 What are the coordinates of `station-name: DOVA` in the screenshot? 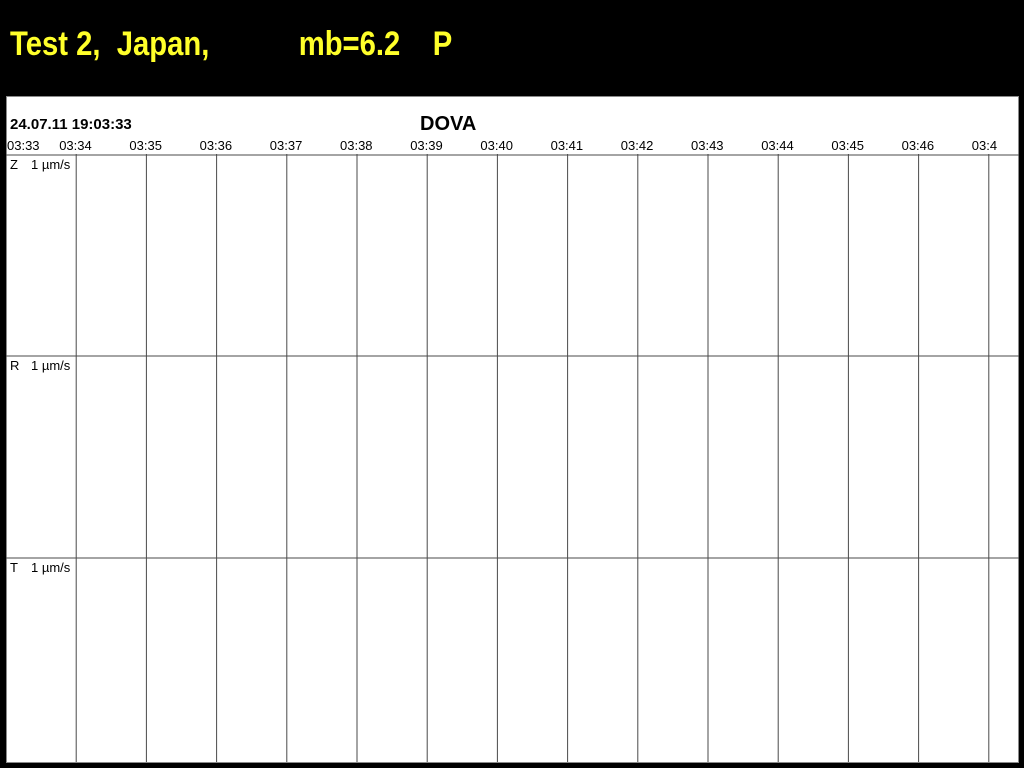 It's located at (448, 124).